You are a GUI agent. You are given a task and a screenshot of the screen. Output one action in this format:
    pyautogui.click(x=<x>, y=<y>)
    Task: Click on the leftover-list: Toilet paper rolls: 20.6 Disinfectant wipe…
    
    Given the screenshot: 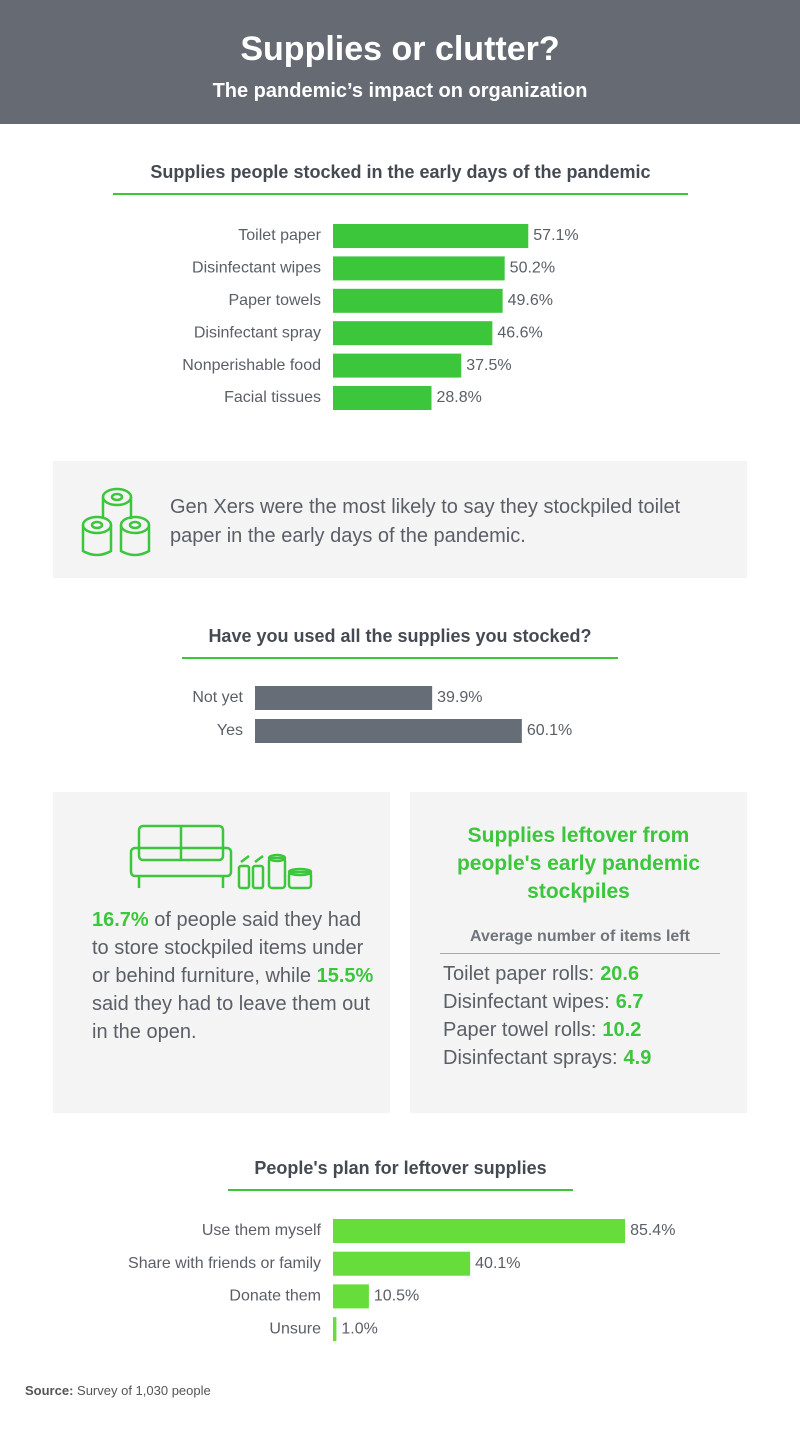 What is the action you would take?
    pyautogui.click(x=593, y=1016)
    